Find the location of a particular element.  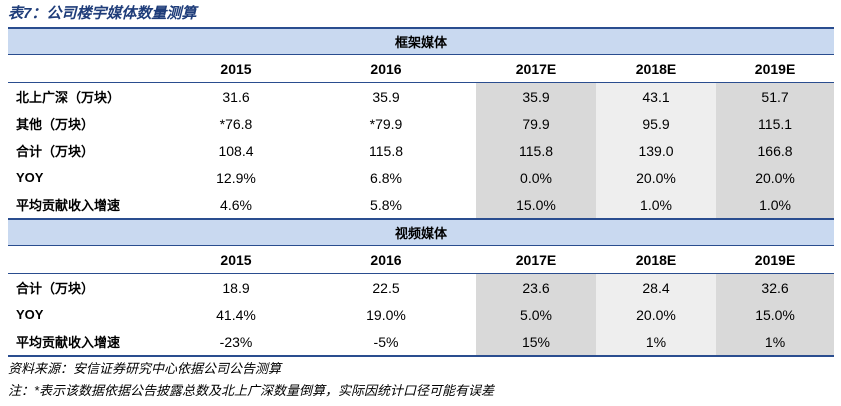

table-cell: 18.9 is located at coordinates (236, 287).